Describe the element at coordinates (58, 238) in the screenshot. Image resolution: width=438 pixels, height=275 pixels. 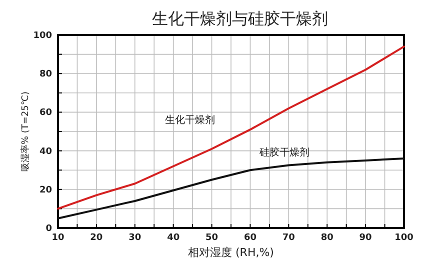
I see `x-tick-label: 10` at that location.